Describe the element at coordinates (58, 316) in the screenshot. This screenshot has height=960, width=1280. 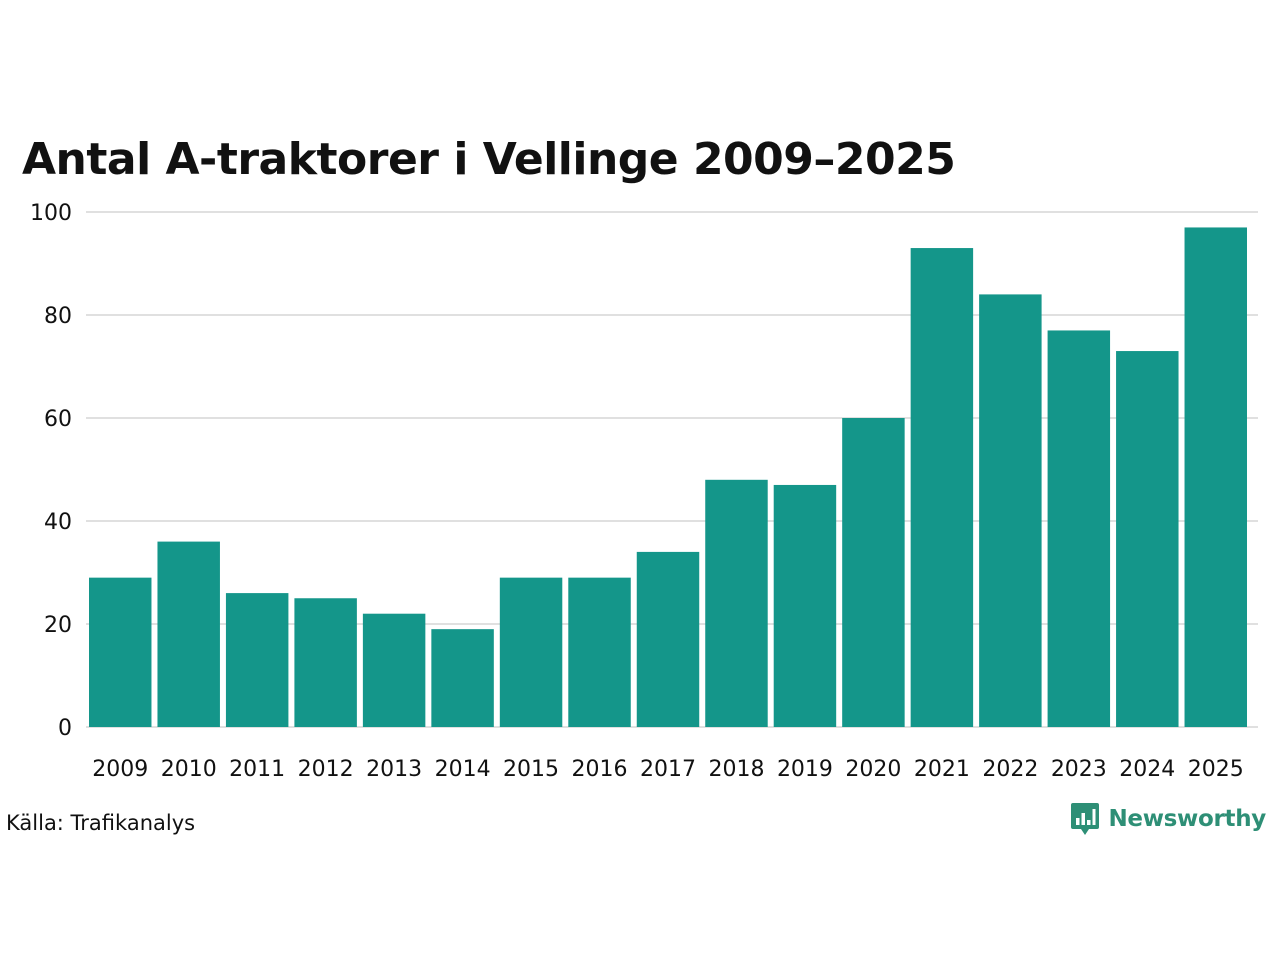
I see `y-tick-label: 80` at that location.